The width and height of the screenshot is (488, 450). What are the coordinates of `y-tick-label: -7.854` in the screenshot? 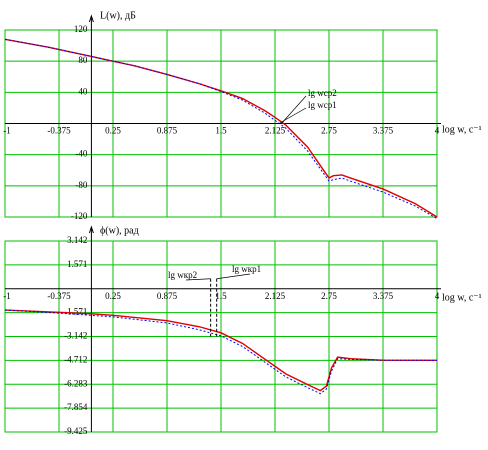 It's located at (76, 407).